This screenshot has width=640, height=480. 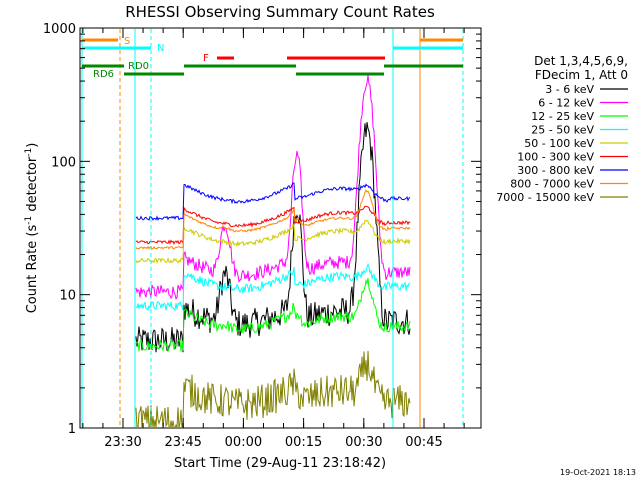 I want to click on legend-entry-label: 25 - 50 keV, so click(x=562, y=130).